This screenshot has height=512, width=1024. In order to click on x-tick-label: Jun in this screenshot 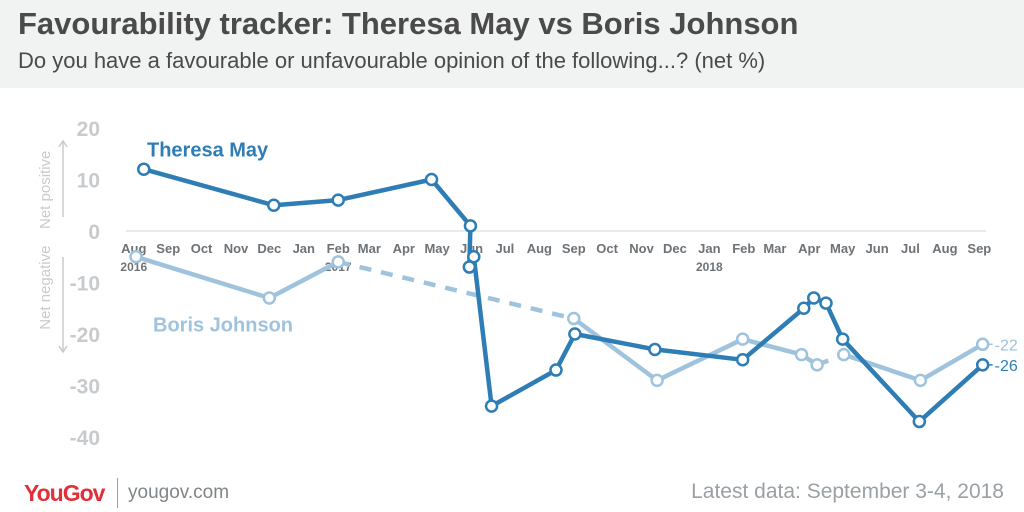, I will do `click(877, 248)`.